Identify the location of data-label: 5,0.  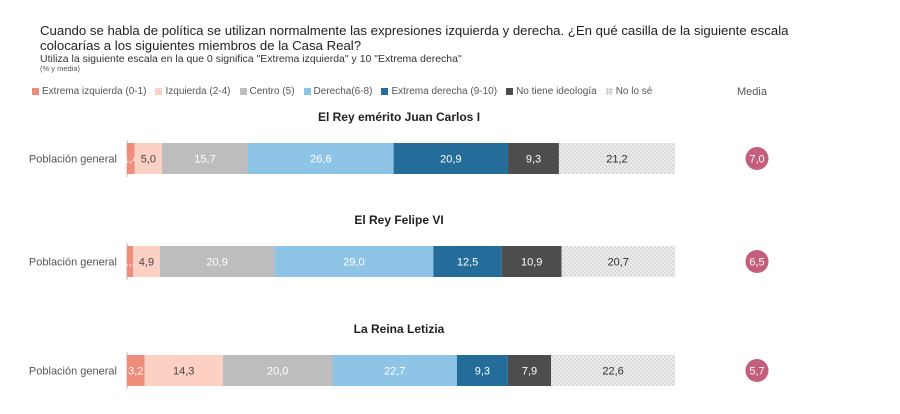
(148, 160).